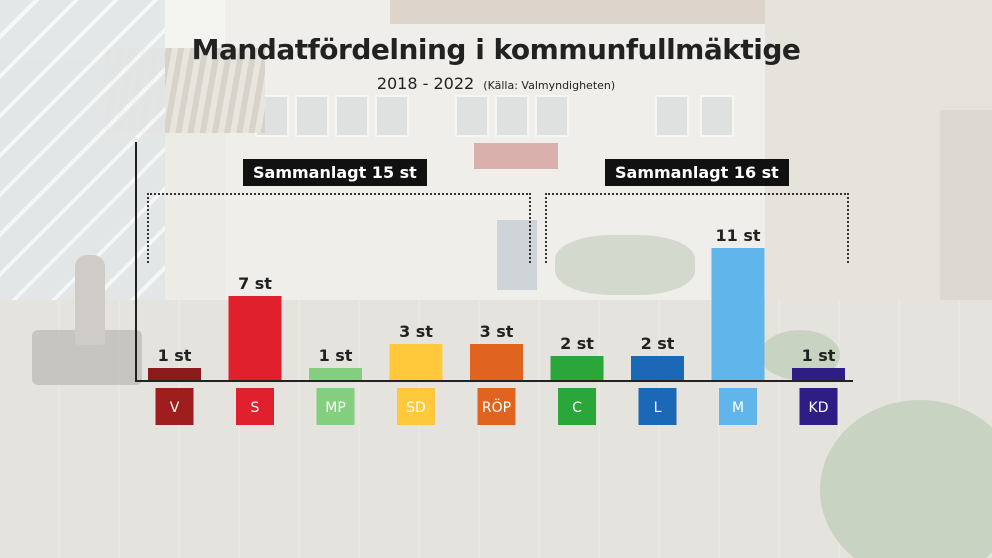  What do you see at coordinates (819, 355) in the screenshot?
I see `value-label-kd: 1 st` at bounding box center [819, 355].